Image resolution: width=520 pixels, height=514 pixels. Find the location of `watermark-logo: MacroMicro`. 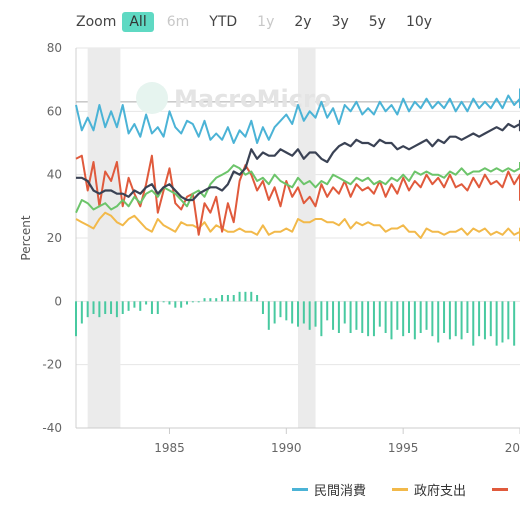

watermark-logo: MacroMicro is located at coordinates (233, 98).